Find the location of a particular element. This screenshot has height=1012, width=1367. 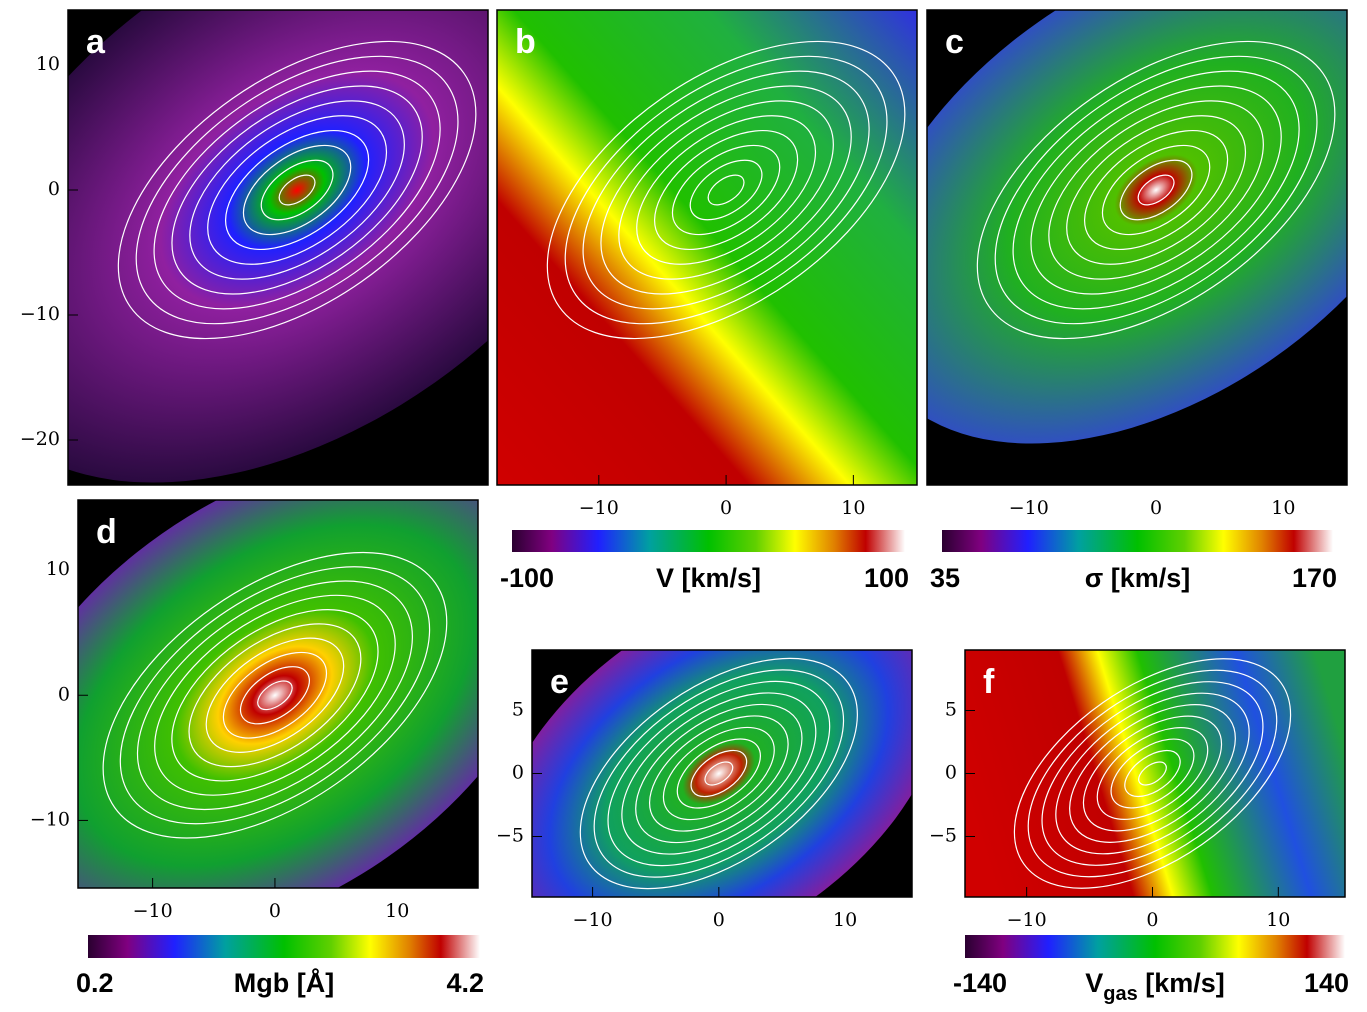

panel-label: f is located at coordinates (989, 682).